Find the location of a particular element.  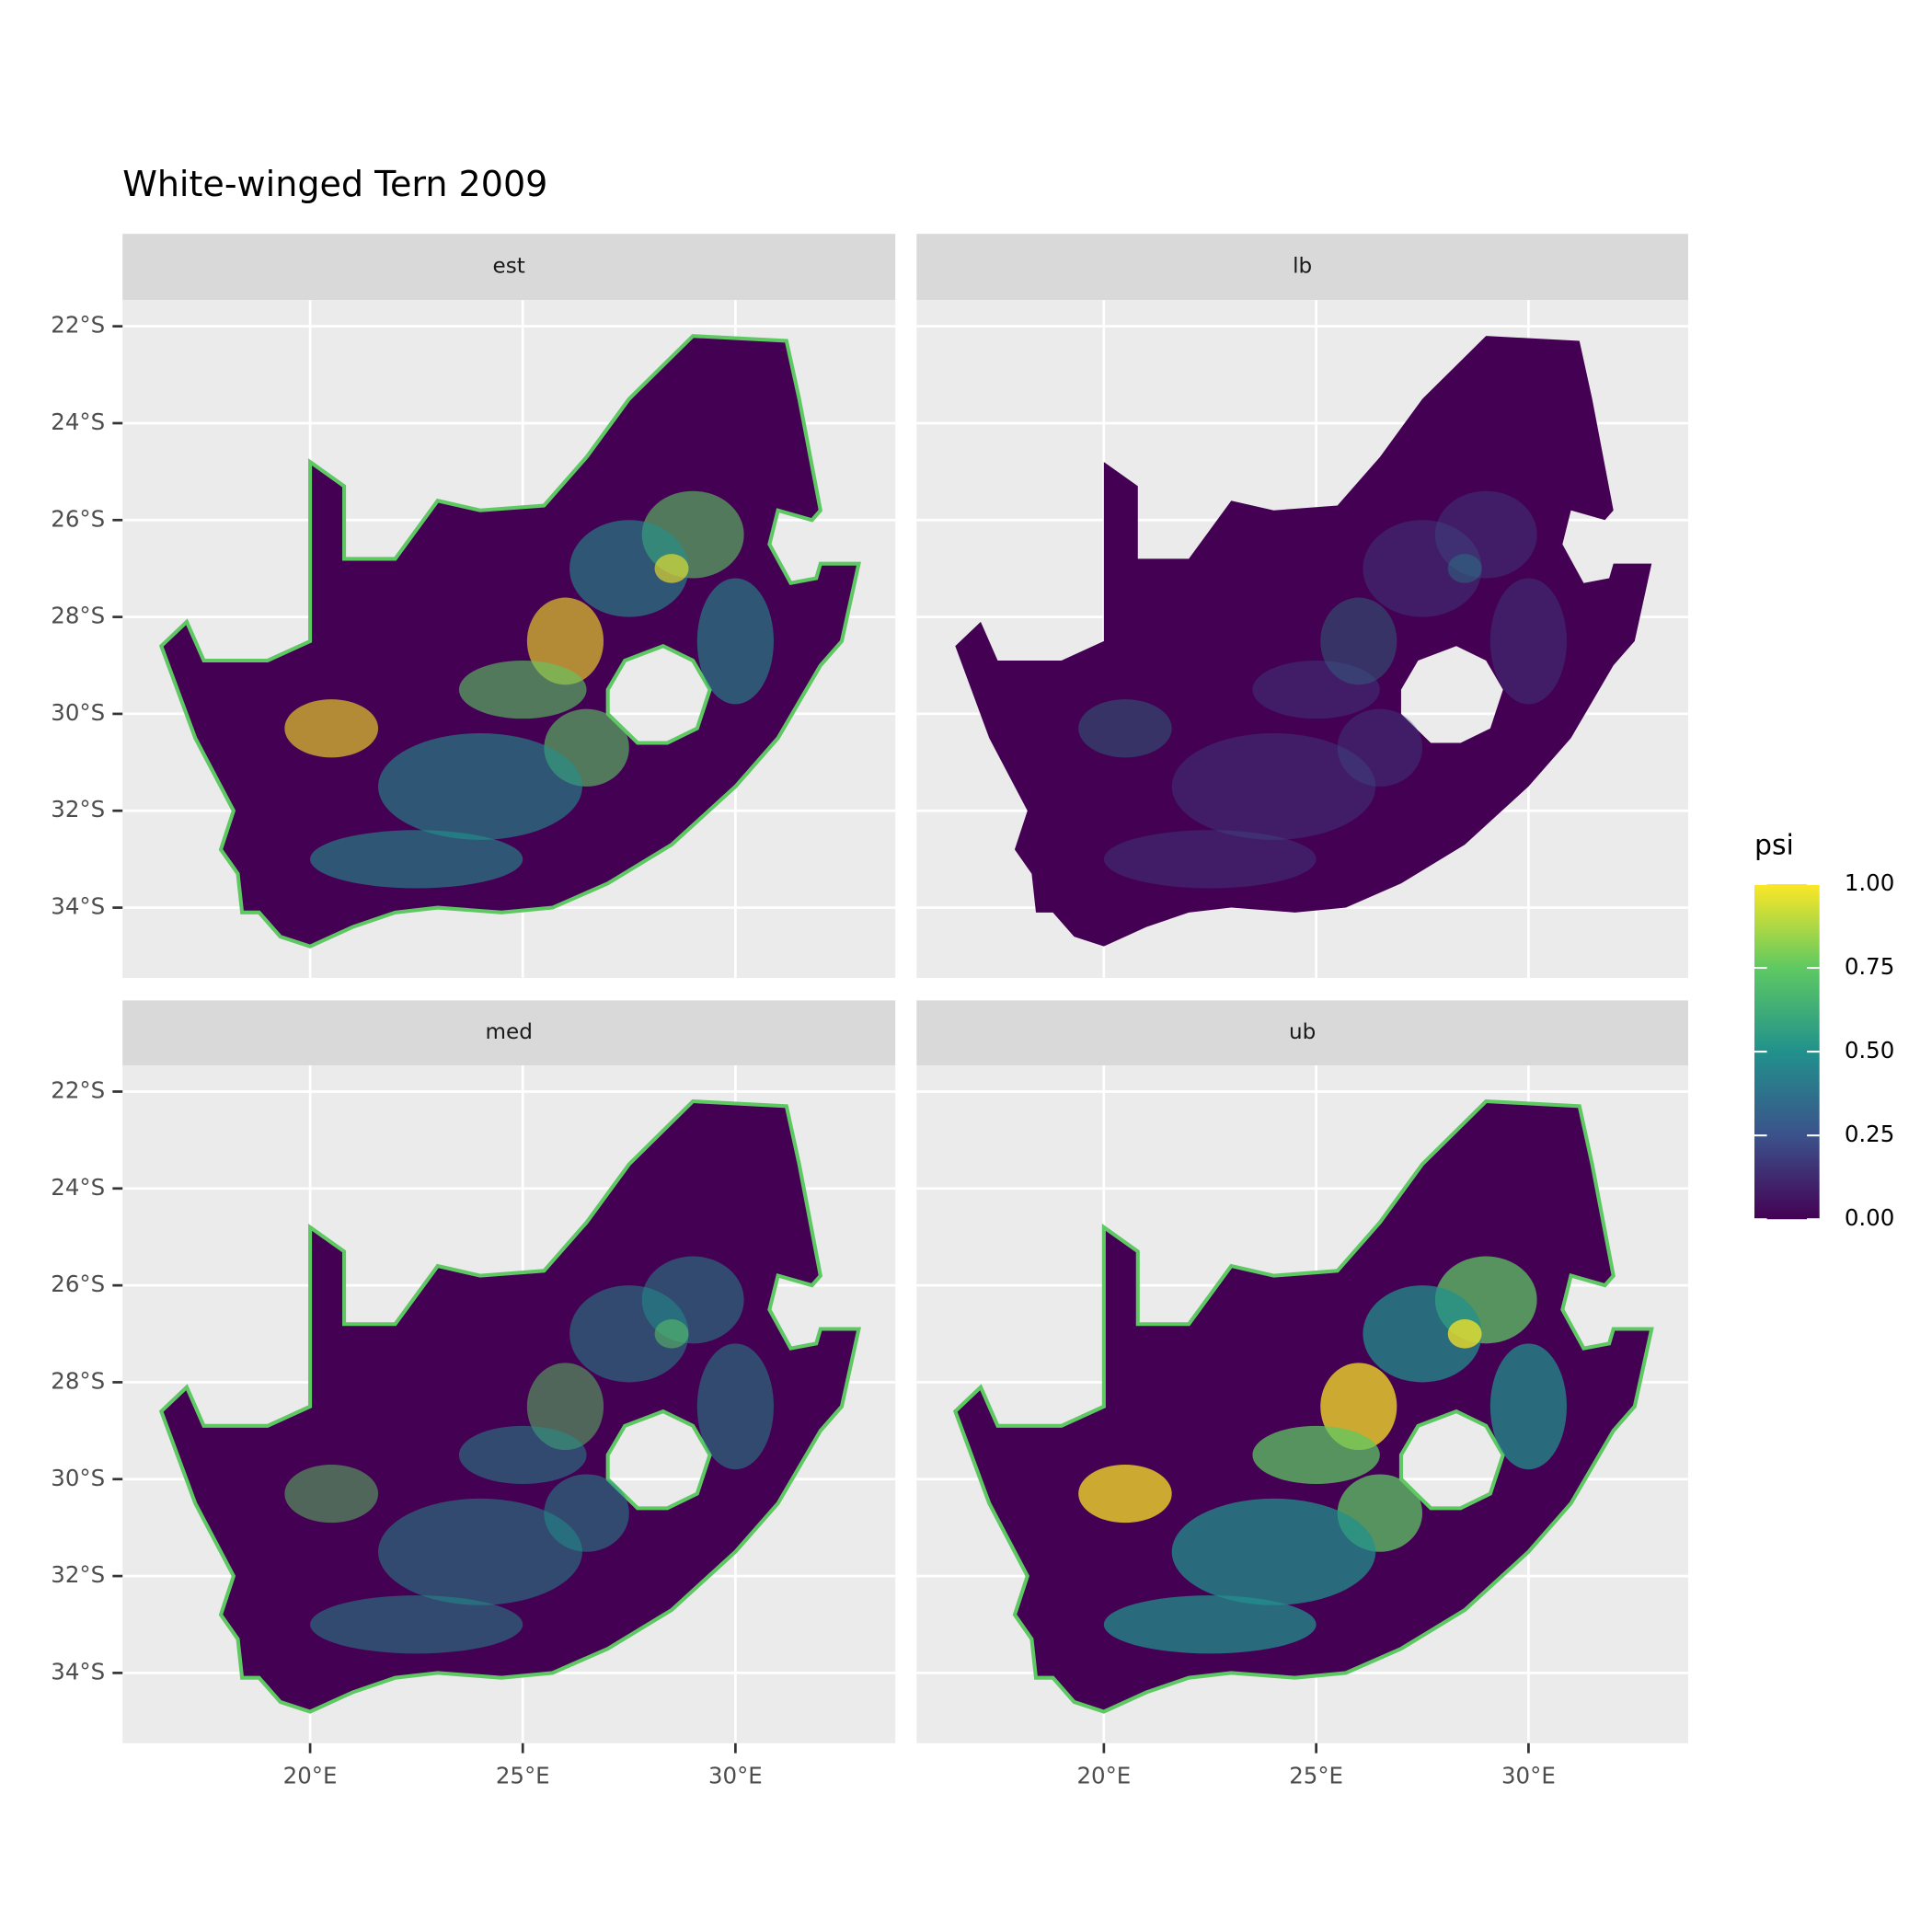

facet-label: lb is located at coordinates (1302, 267).